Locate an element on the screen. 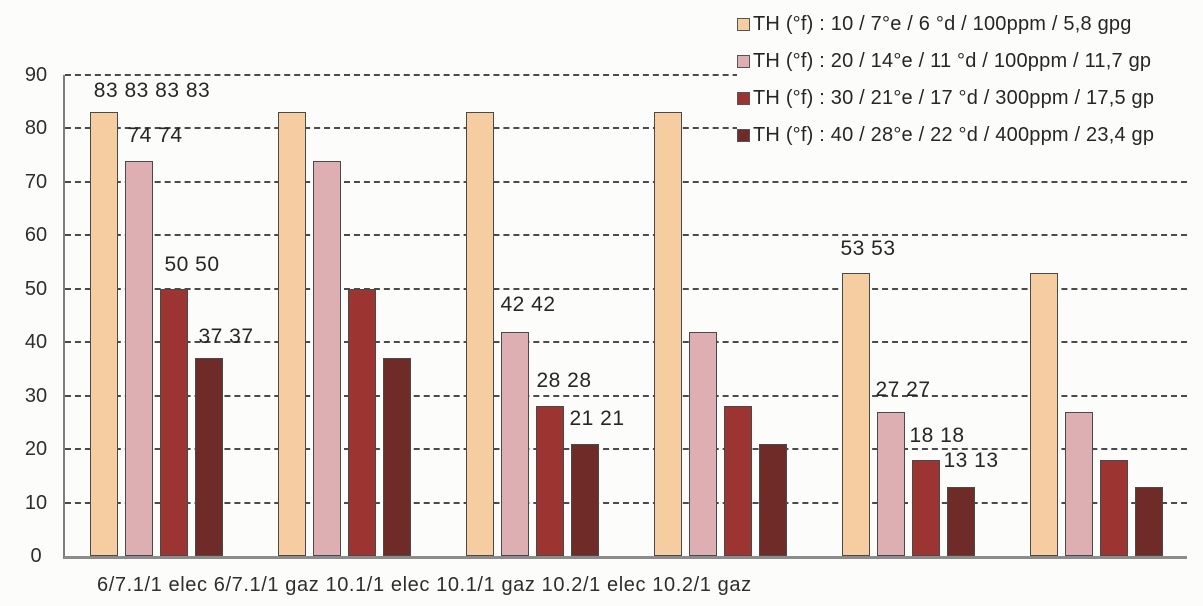 The image size is (1203, 606). bar-10-1-1-gaz-series2 is located at coordinates (703, 444).